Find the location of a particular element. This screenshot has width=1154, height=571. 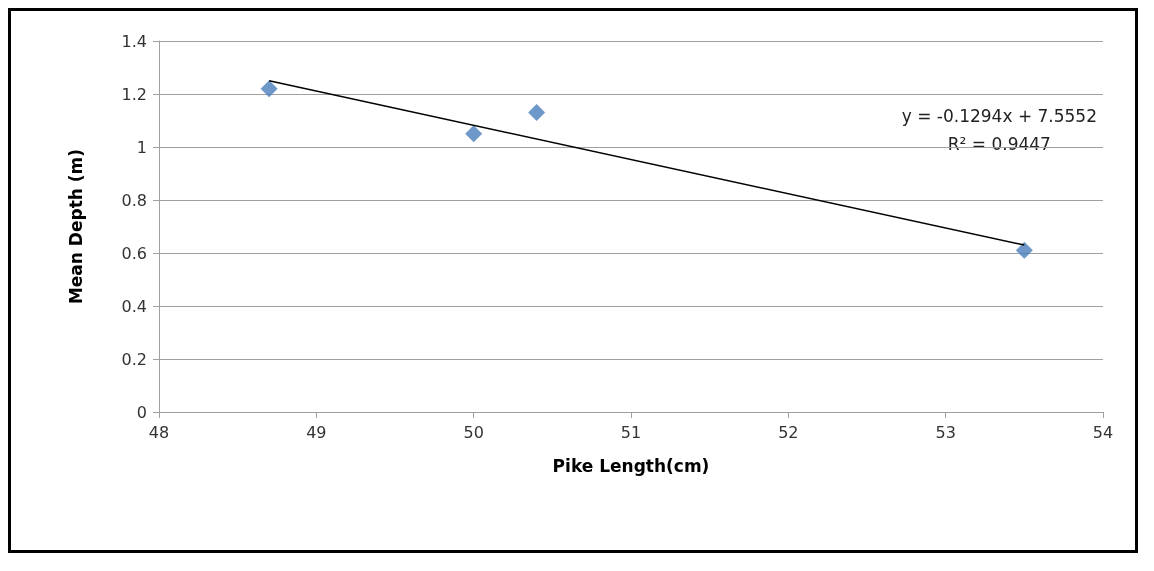

x-tick-label: 53 is located at coordinates (945, 432).